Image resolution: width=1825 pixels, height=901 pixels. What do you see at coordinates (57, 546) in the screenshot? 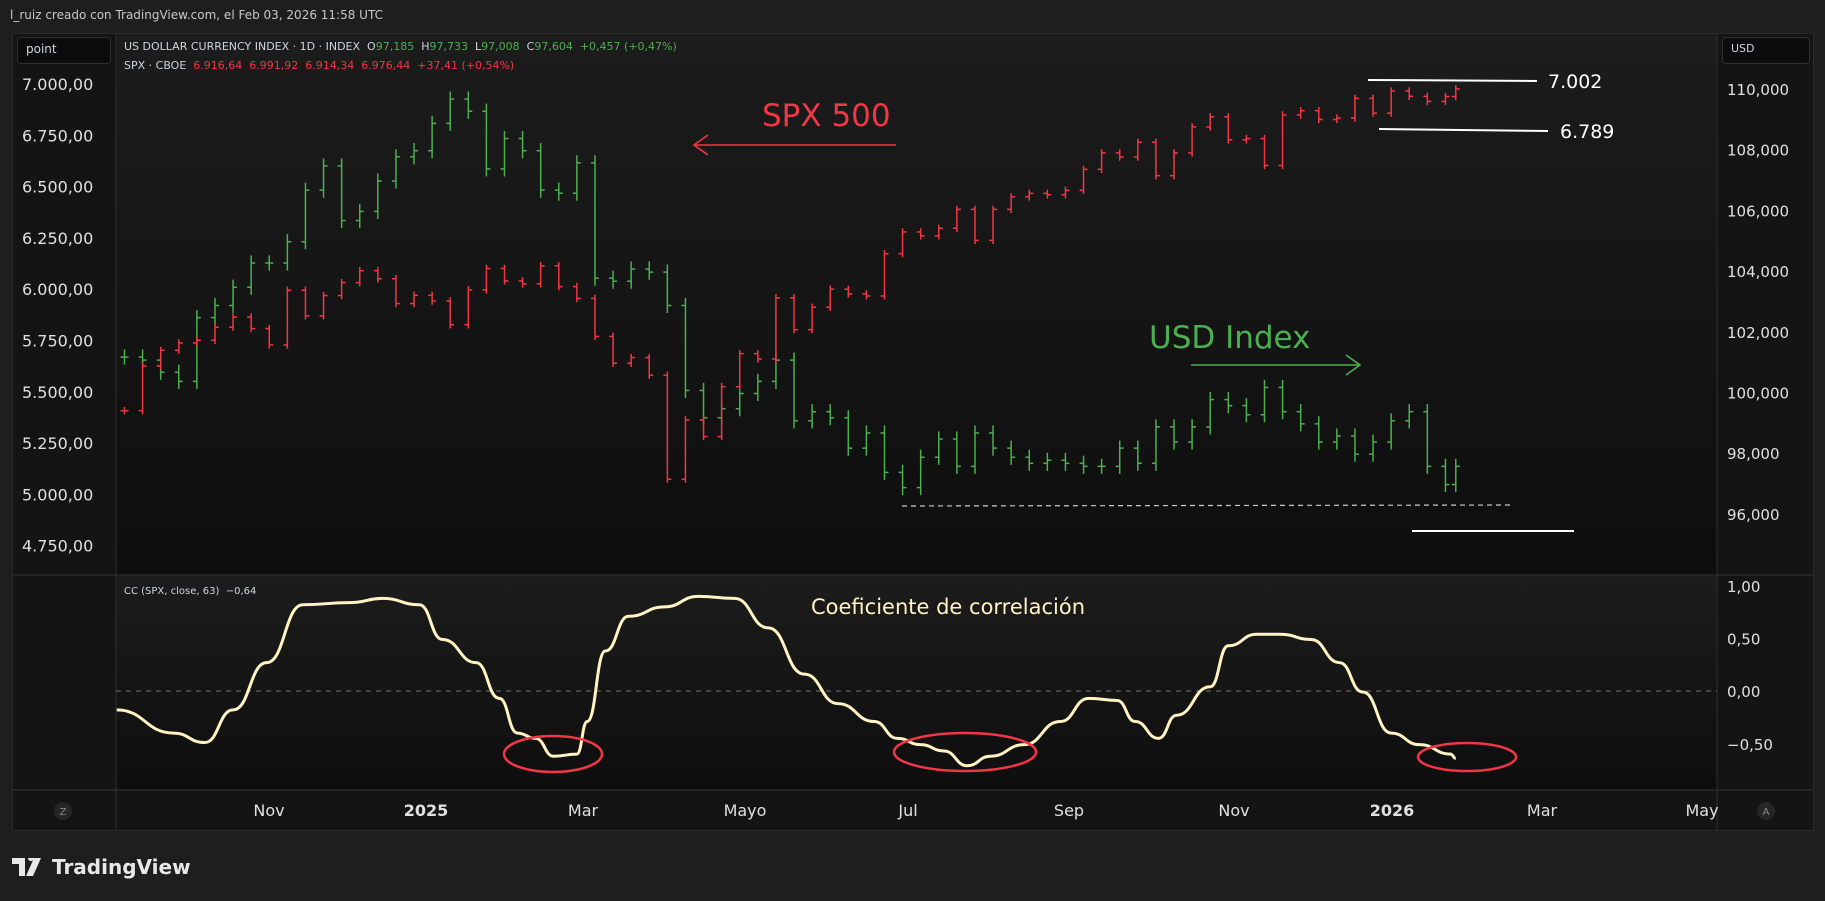
I see `left-axis-tick: 4.750,00` at bounding box center [57, 546].